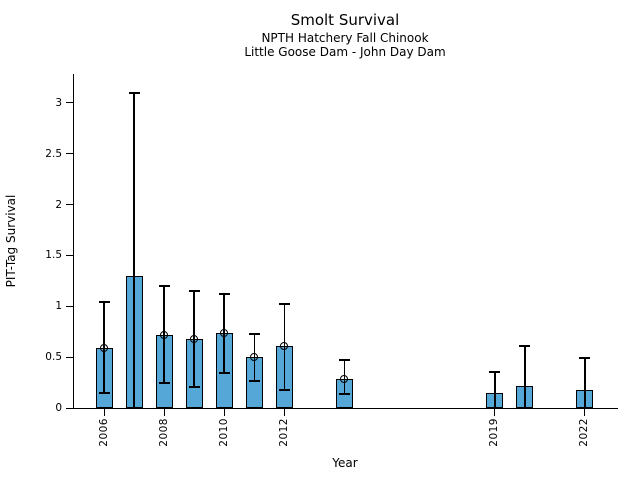 Image resolution: width=640 pixels, height=480 pixels. Describe the element at coordinates (58, 204) in the screenshot. I see `y-tick-label: 2` at that location.